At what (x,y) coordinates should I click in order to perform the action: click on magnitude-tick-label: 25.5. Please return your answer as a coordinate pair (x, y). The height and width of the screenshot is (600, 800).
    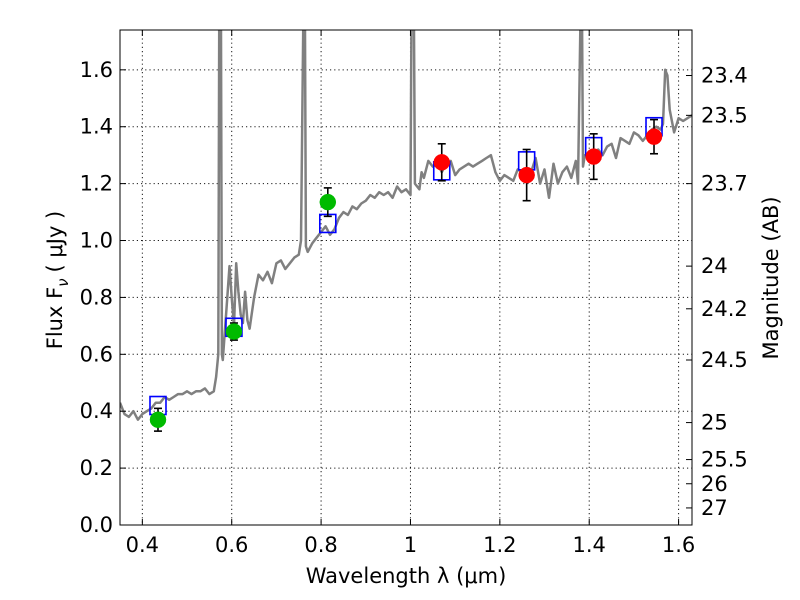
    Looking at the image, I should click on (724, 460).